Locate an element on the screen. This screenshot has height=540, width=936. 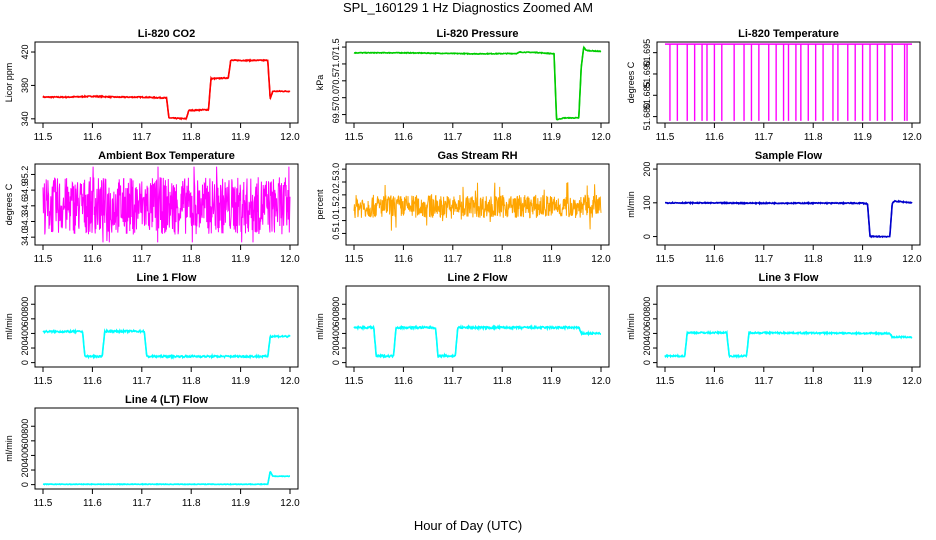
y-tick-label: 34.3 is located at coordinates (25, 222).